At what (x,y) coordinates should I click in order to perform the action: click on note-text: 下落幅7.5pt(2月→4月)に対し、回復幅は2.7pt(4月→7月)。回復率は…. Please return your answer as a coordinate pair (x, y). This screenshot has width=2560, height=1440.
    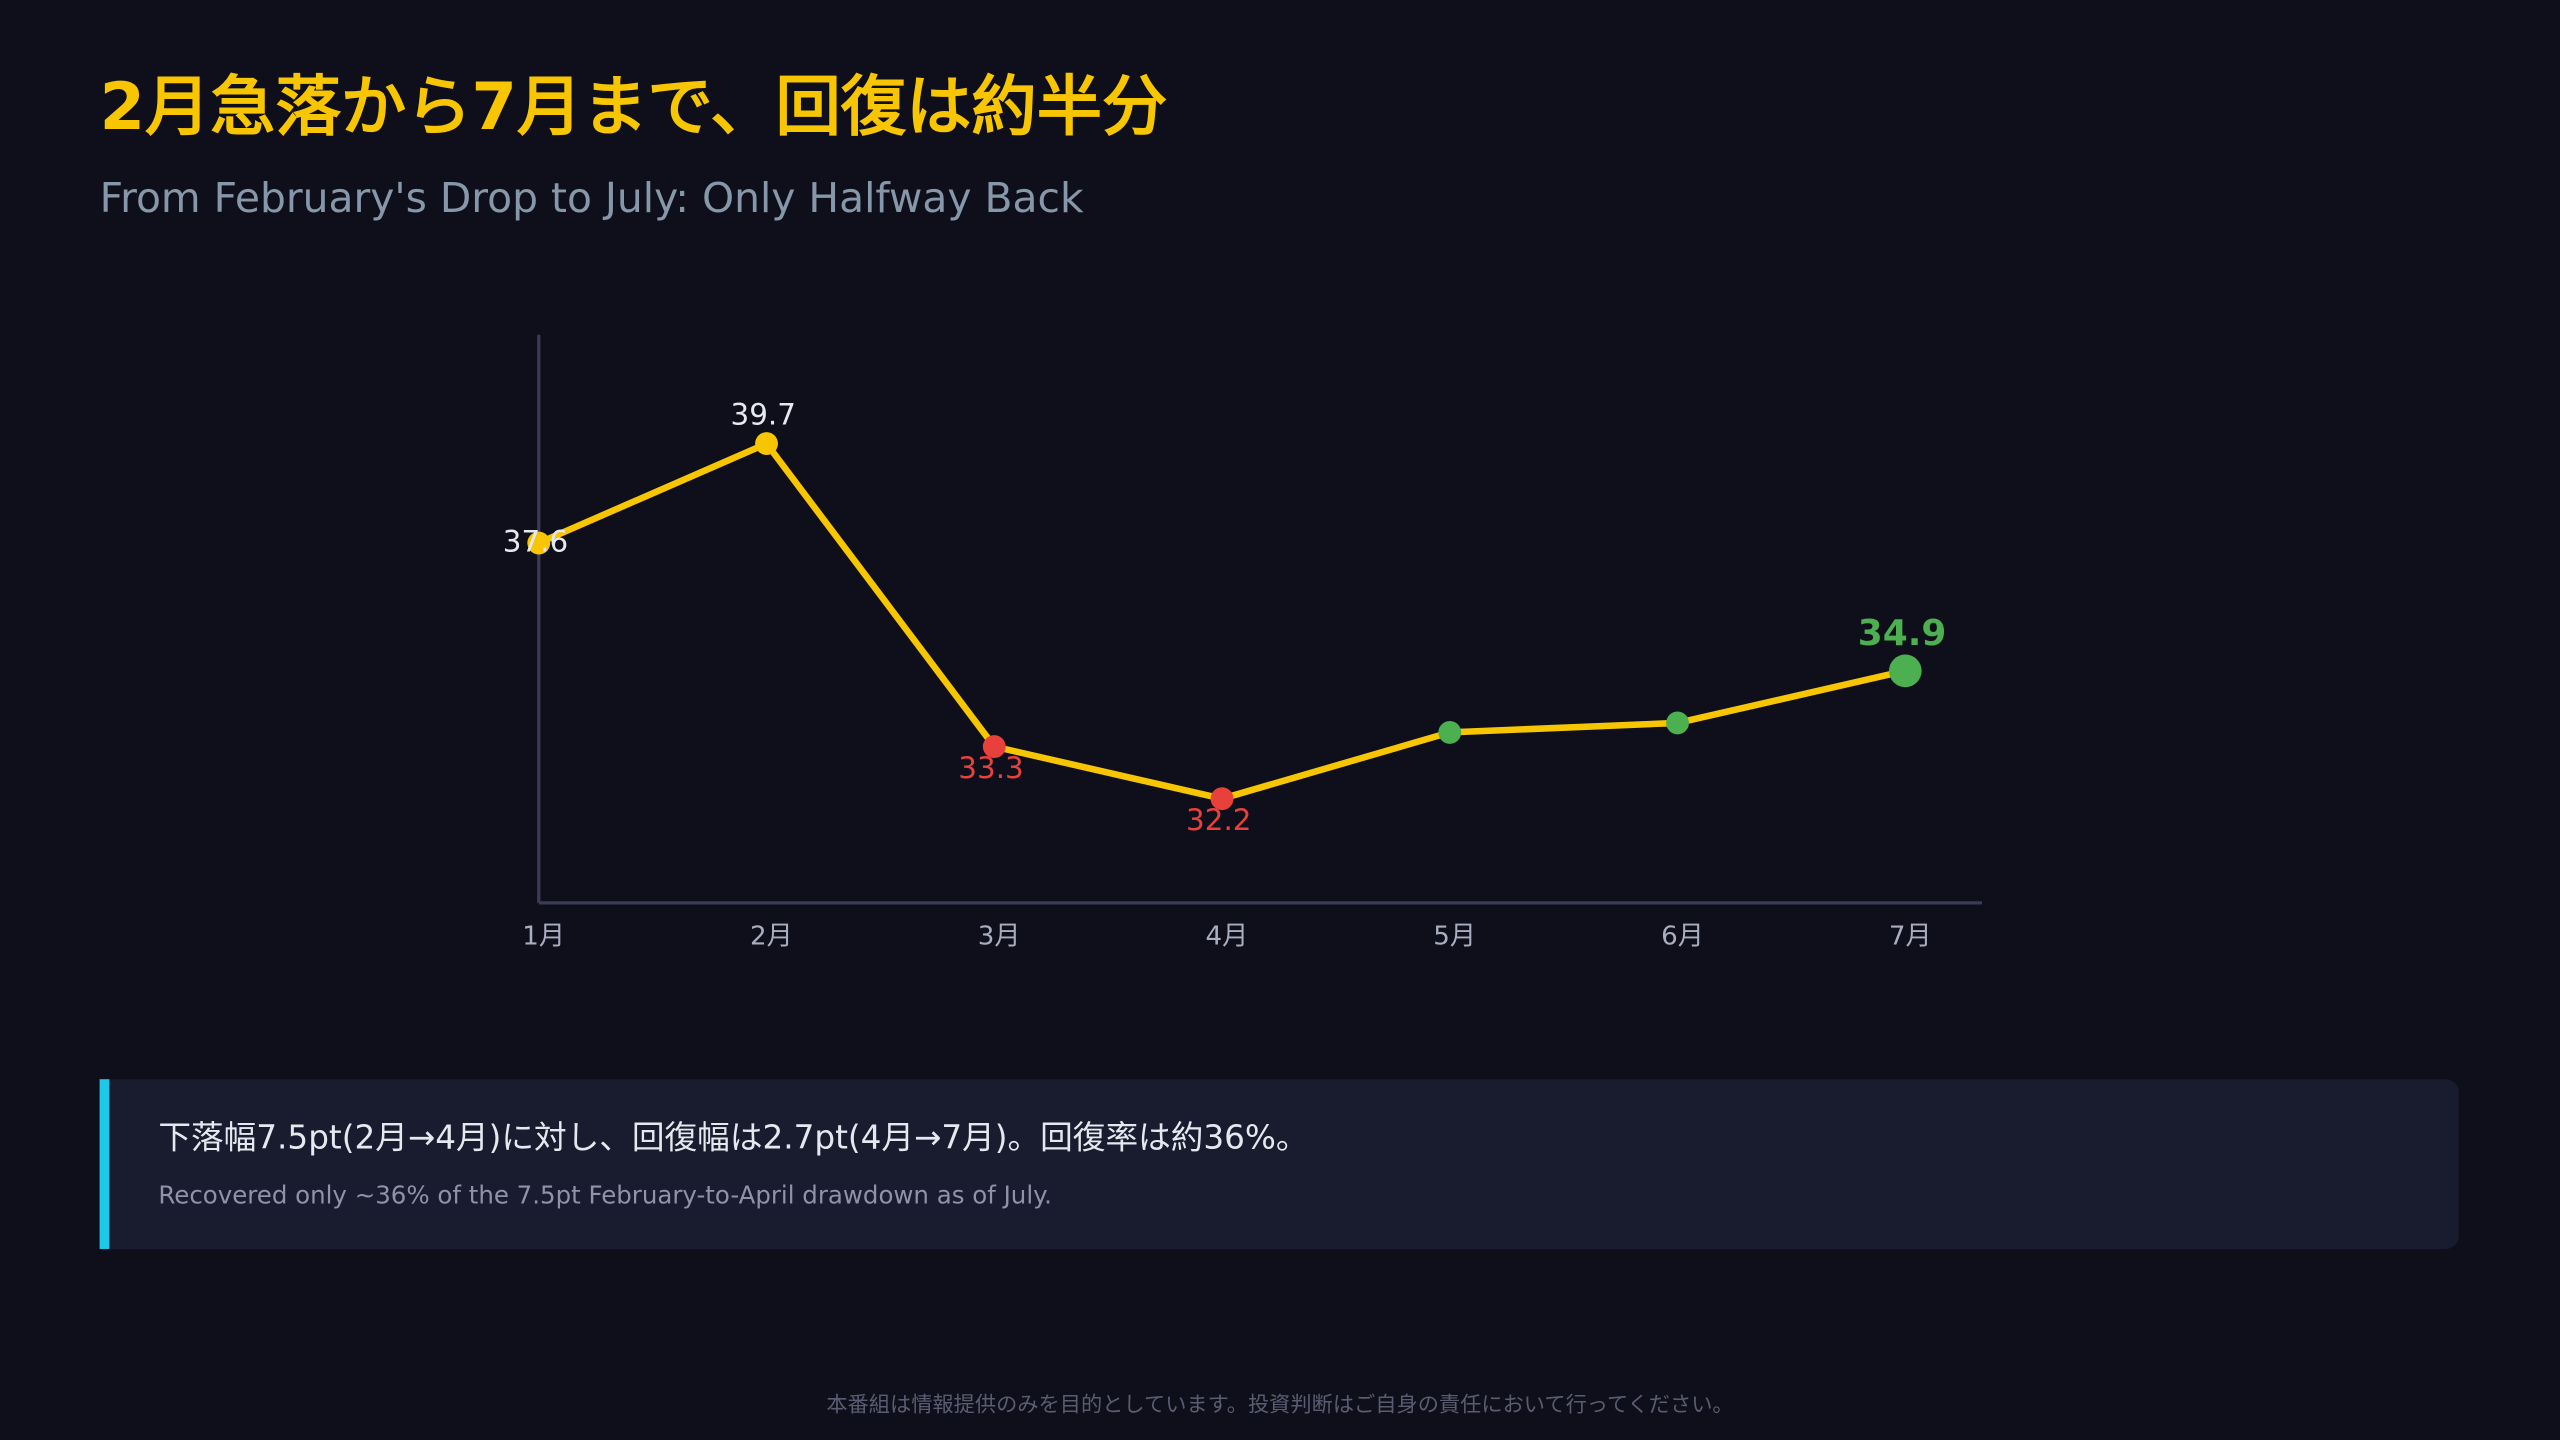
    Looking at the image, I should click on (733, 1138).